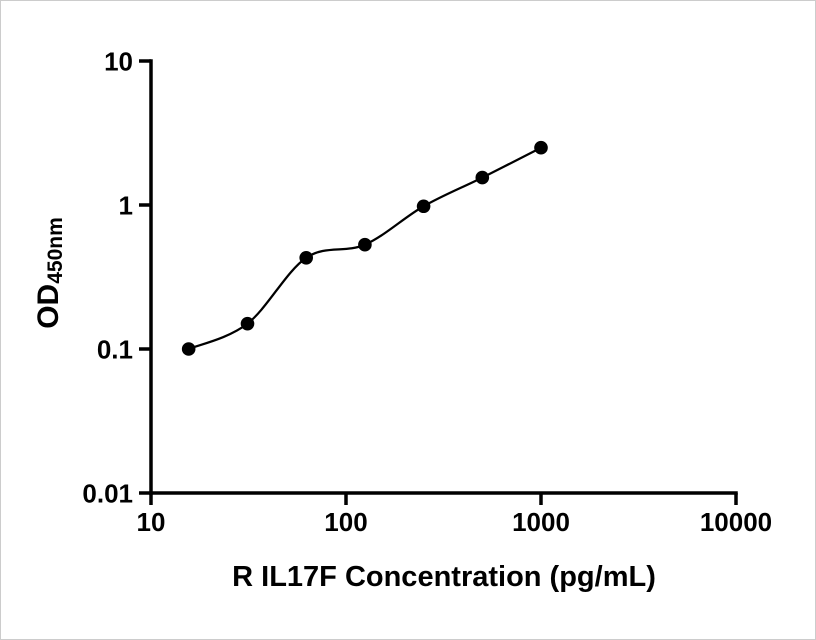  Describe the element at coordinates (55, 250) in the screenshot. I see `y-axis-title-sub: 450nm` at that location.